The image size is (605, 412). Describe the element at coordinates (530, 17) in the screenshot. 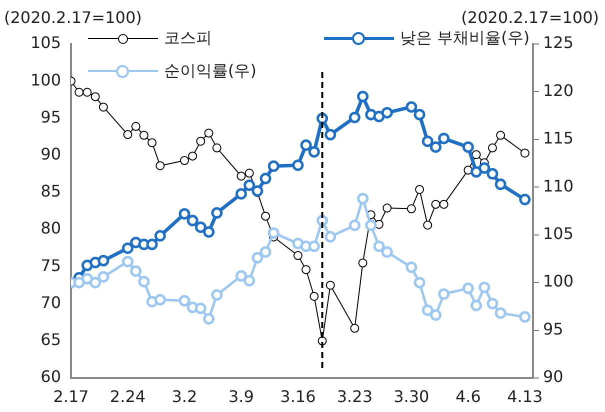

I see `y2-axis-title: (2020.2.17=100)` at that location.